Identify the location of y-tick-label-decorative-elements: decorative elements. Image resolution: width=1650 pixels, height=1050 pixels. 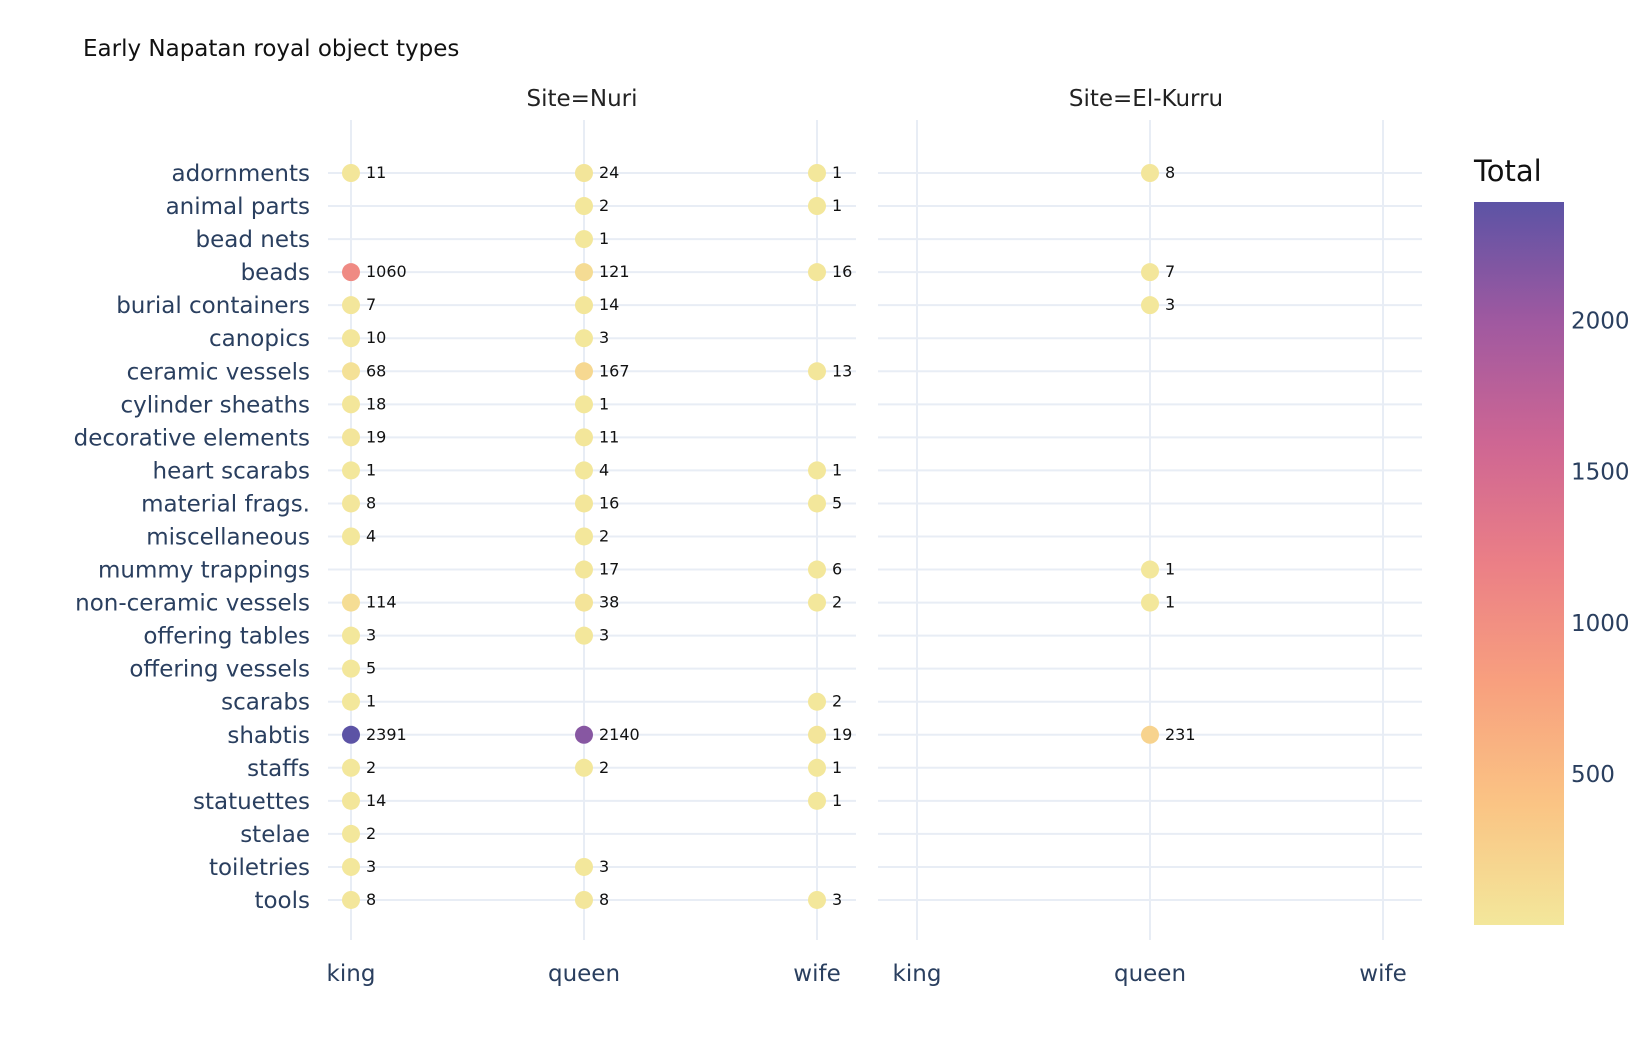
(192, 438).